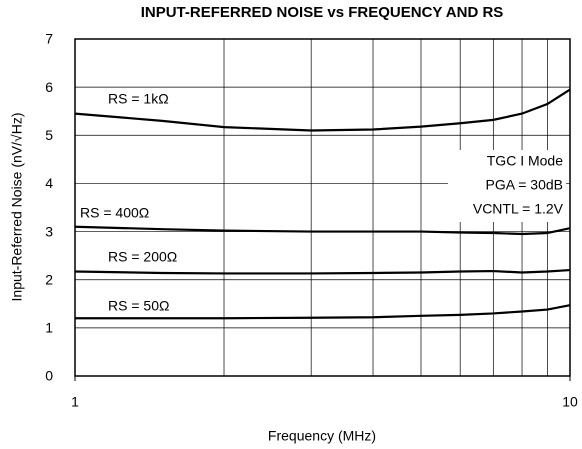  Describe the element at coordinates (49, 231) in the screenshot. I see `y-tick-label: 3` at that location.